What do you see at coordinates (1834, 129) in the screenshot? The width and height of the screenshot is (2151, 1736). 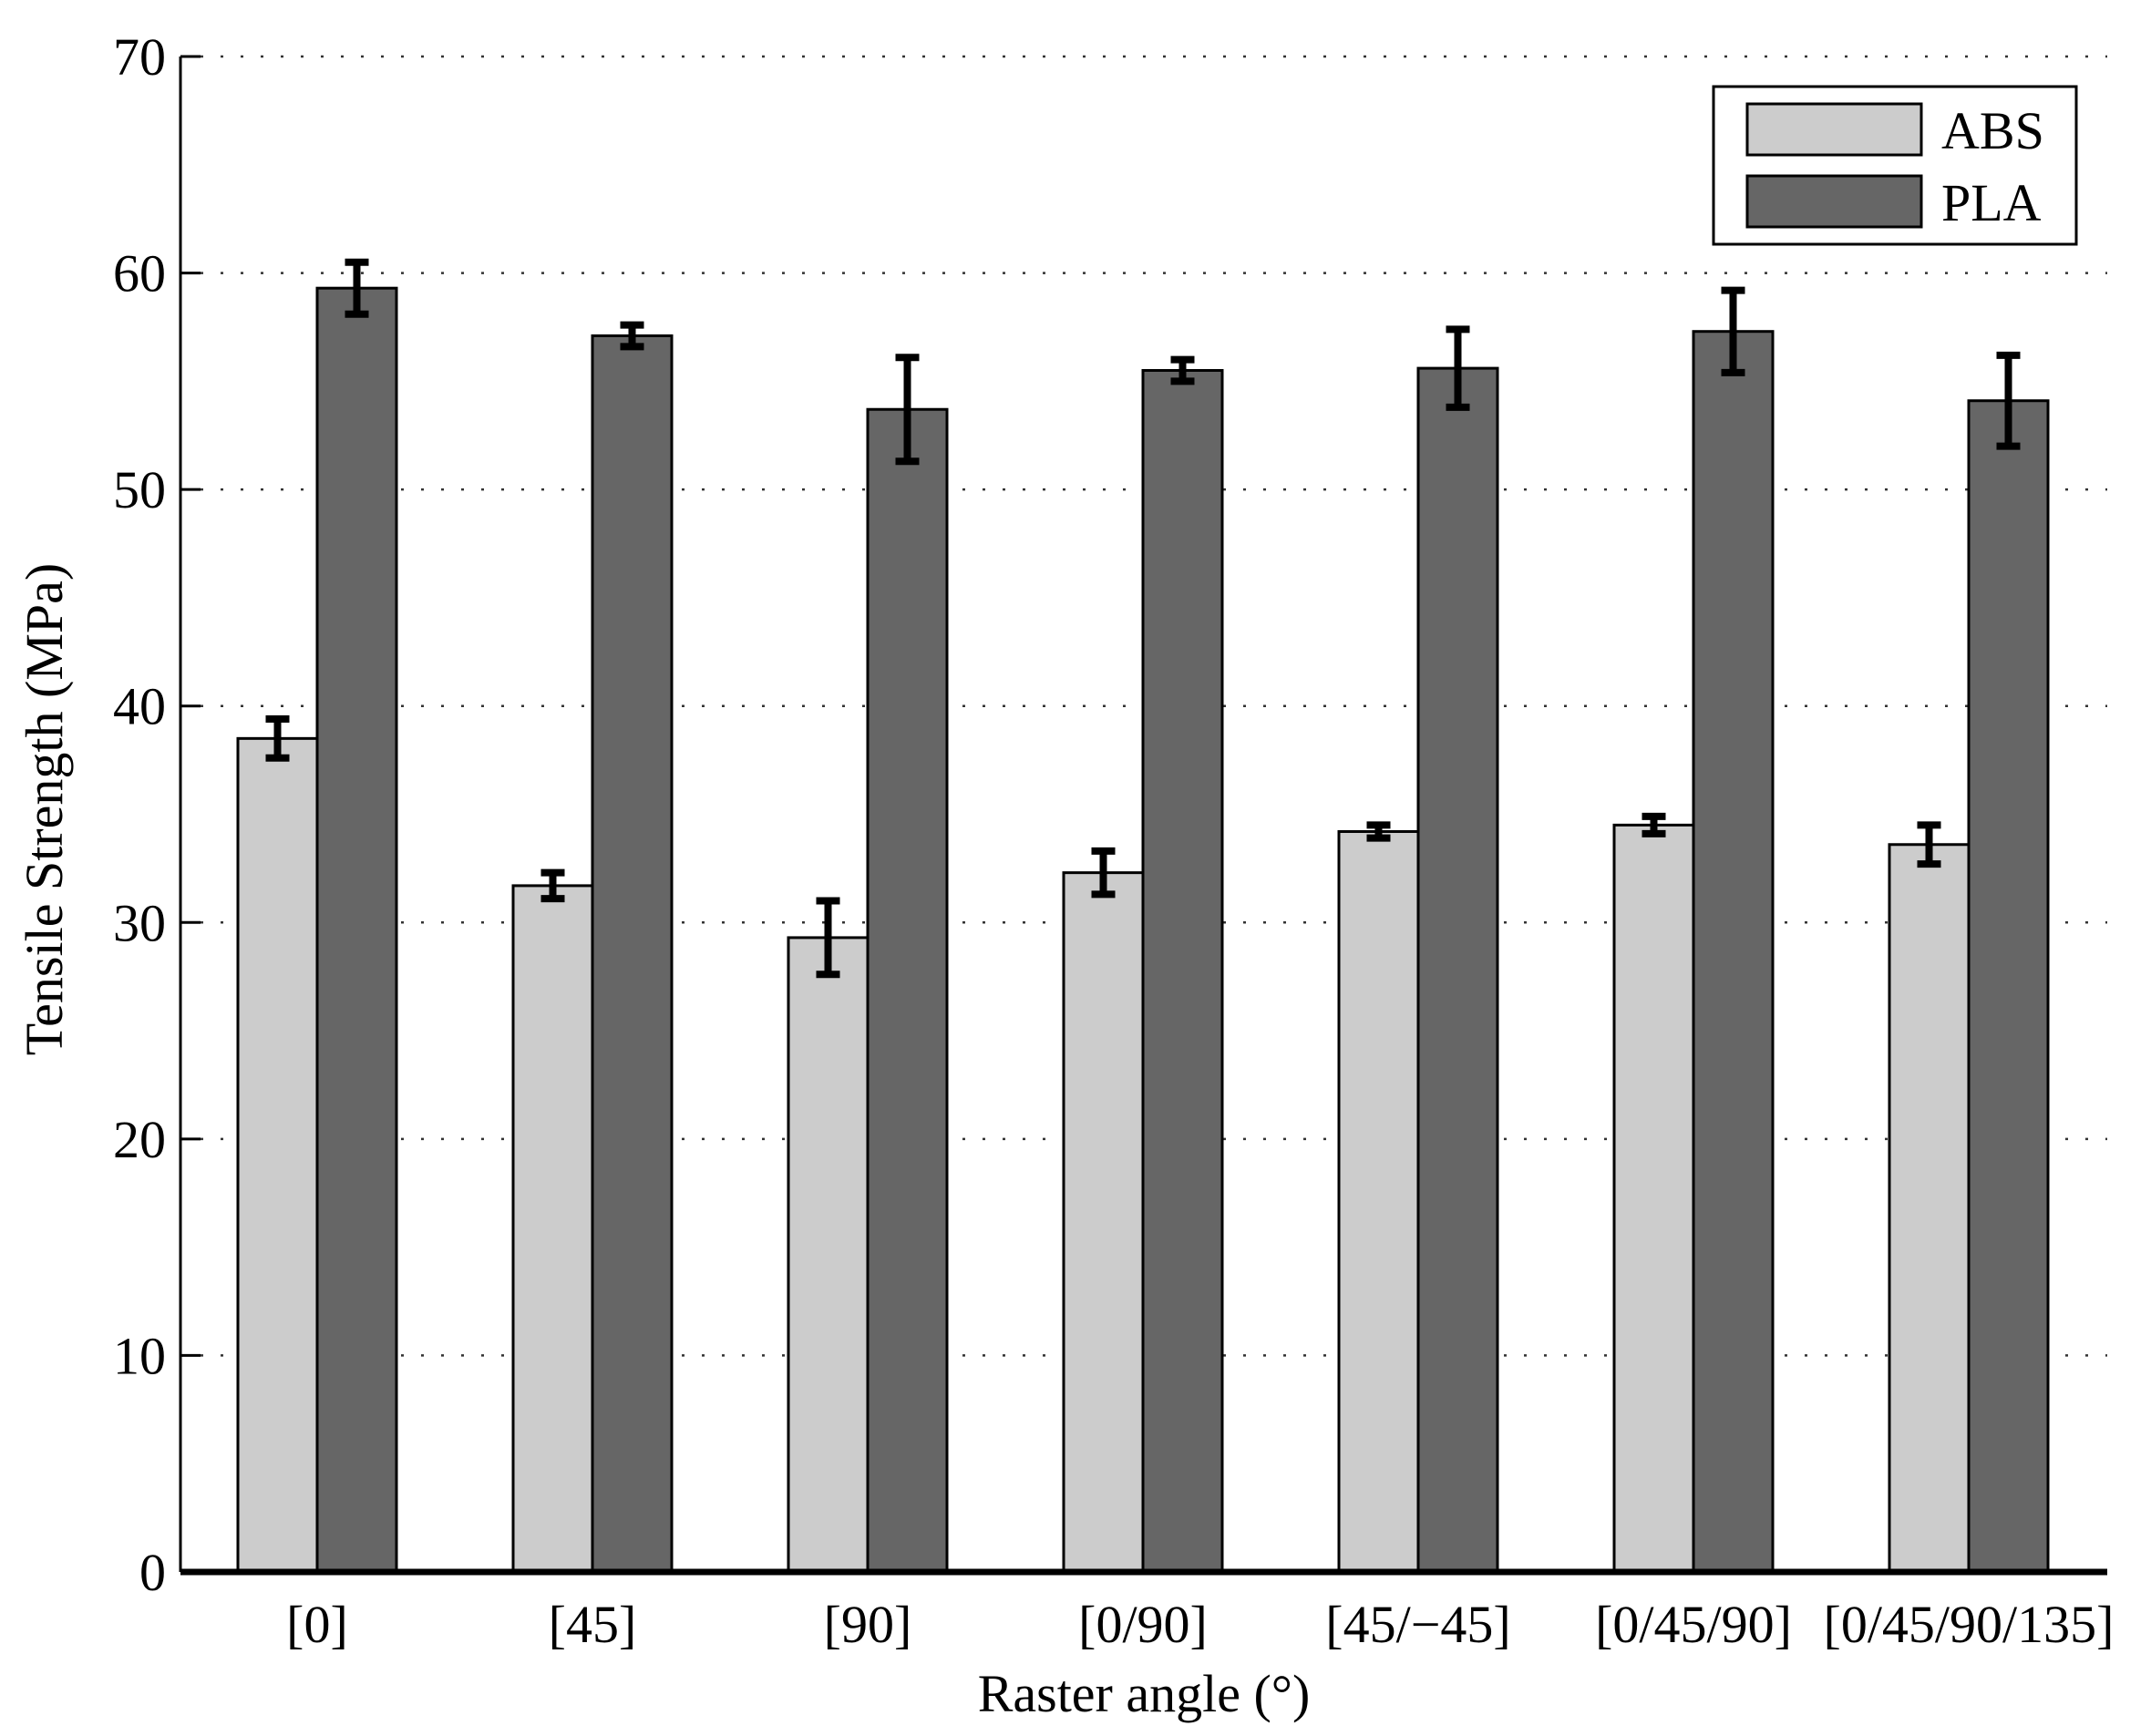 I see `legend-swatch-abs` at bounding box center [1834, 129].